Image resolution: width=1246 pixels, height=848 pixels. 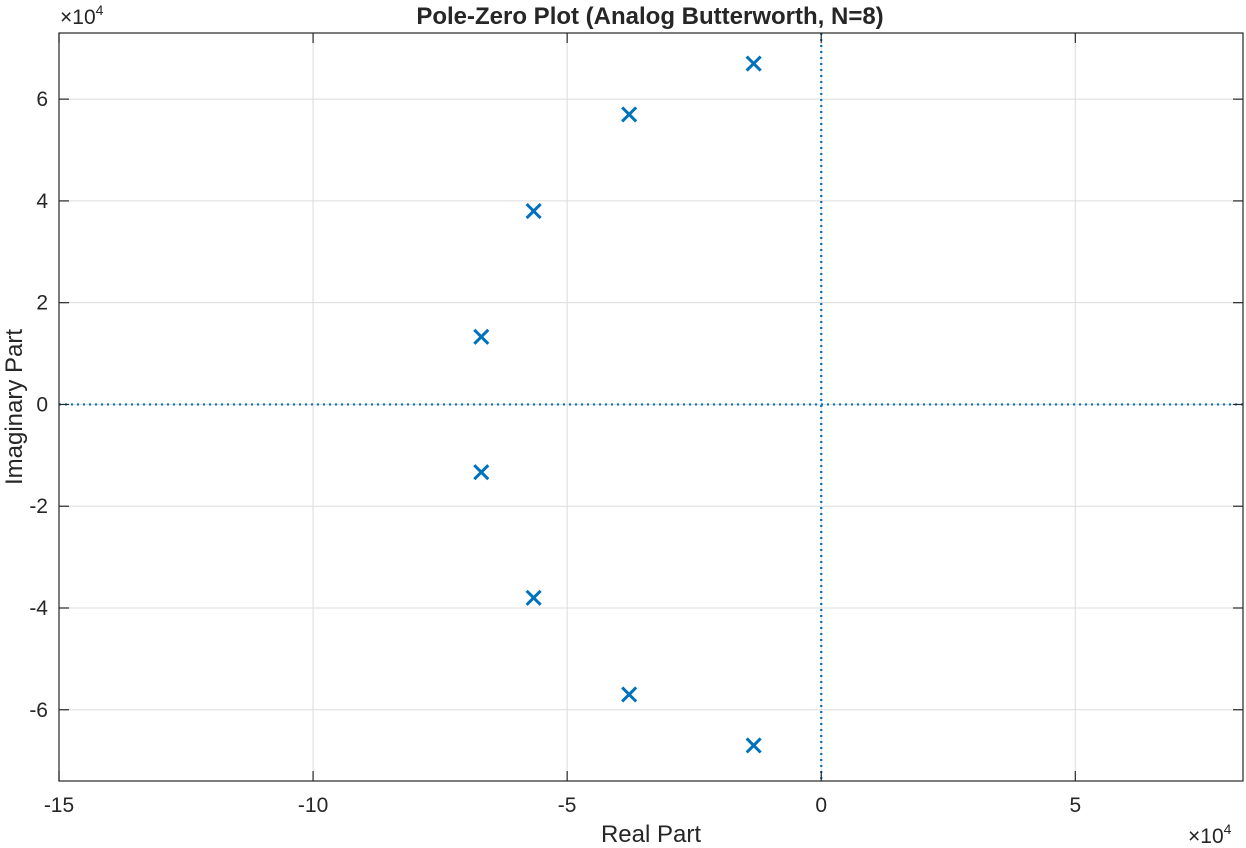 What do you see at coordinates (42, 303) in the screenshot?
I see `y-tick-label: 2` at bounding box center [42, 303].